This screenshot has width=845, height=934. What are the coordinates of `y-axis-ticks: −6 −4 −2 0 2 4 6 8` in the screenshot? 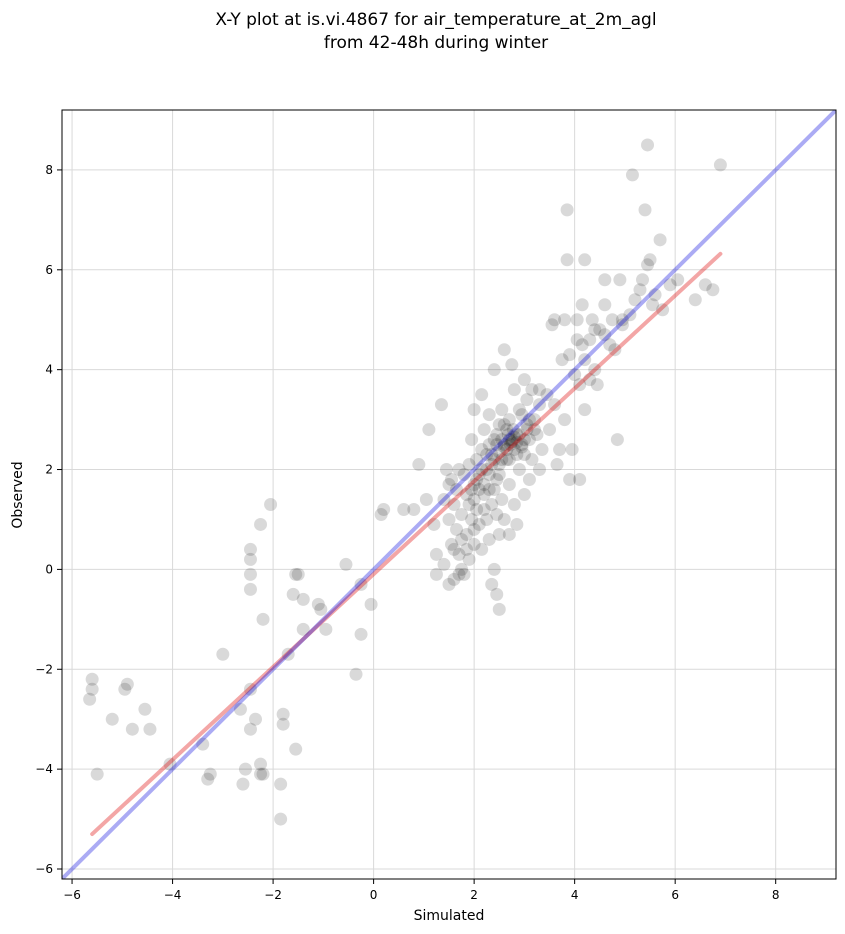 It's located at (48, 519).